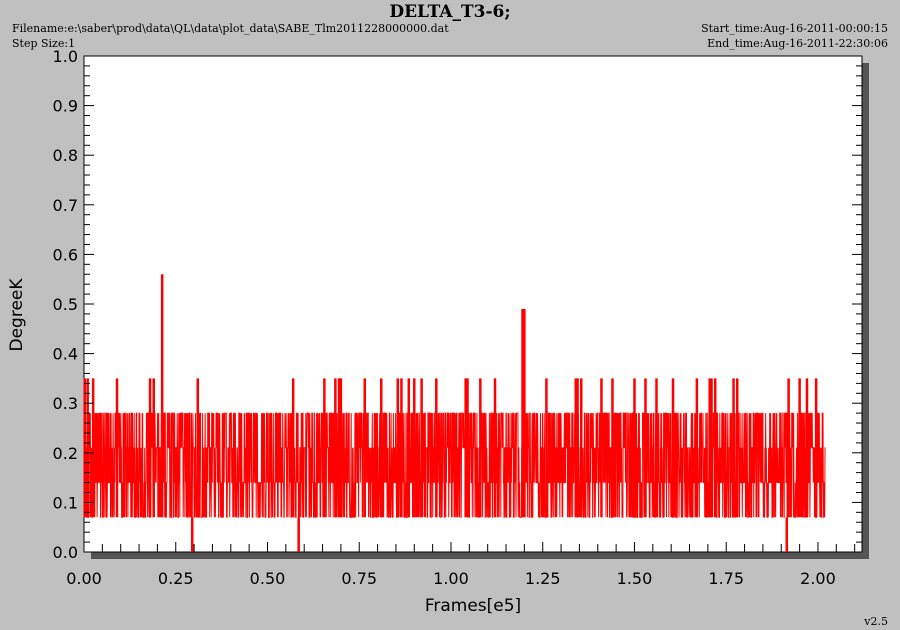 This screenshot has width=900, height=630. I want to click on y-tick-label: 1.0, so click(65, 56).